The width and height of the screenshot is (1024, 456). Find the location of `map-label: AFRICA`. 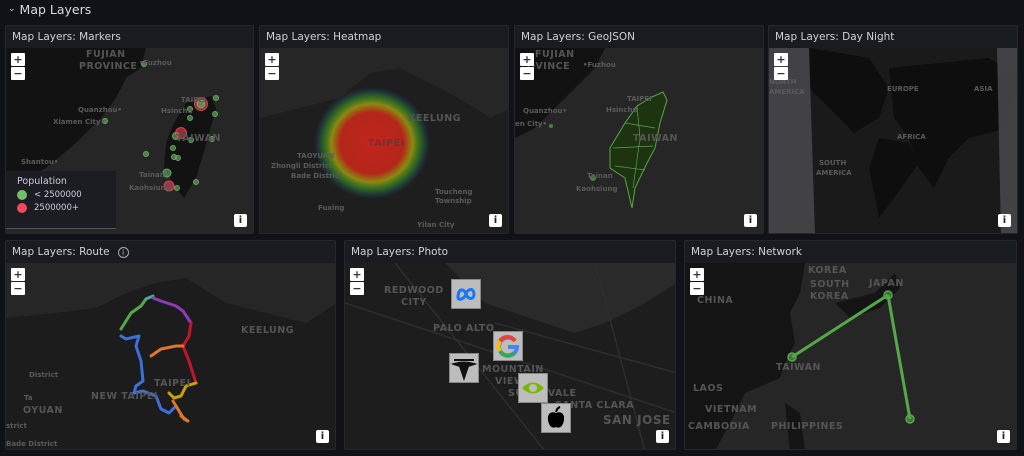

map-label: AFRICA is located at coordinates (911, 137).